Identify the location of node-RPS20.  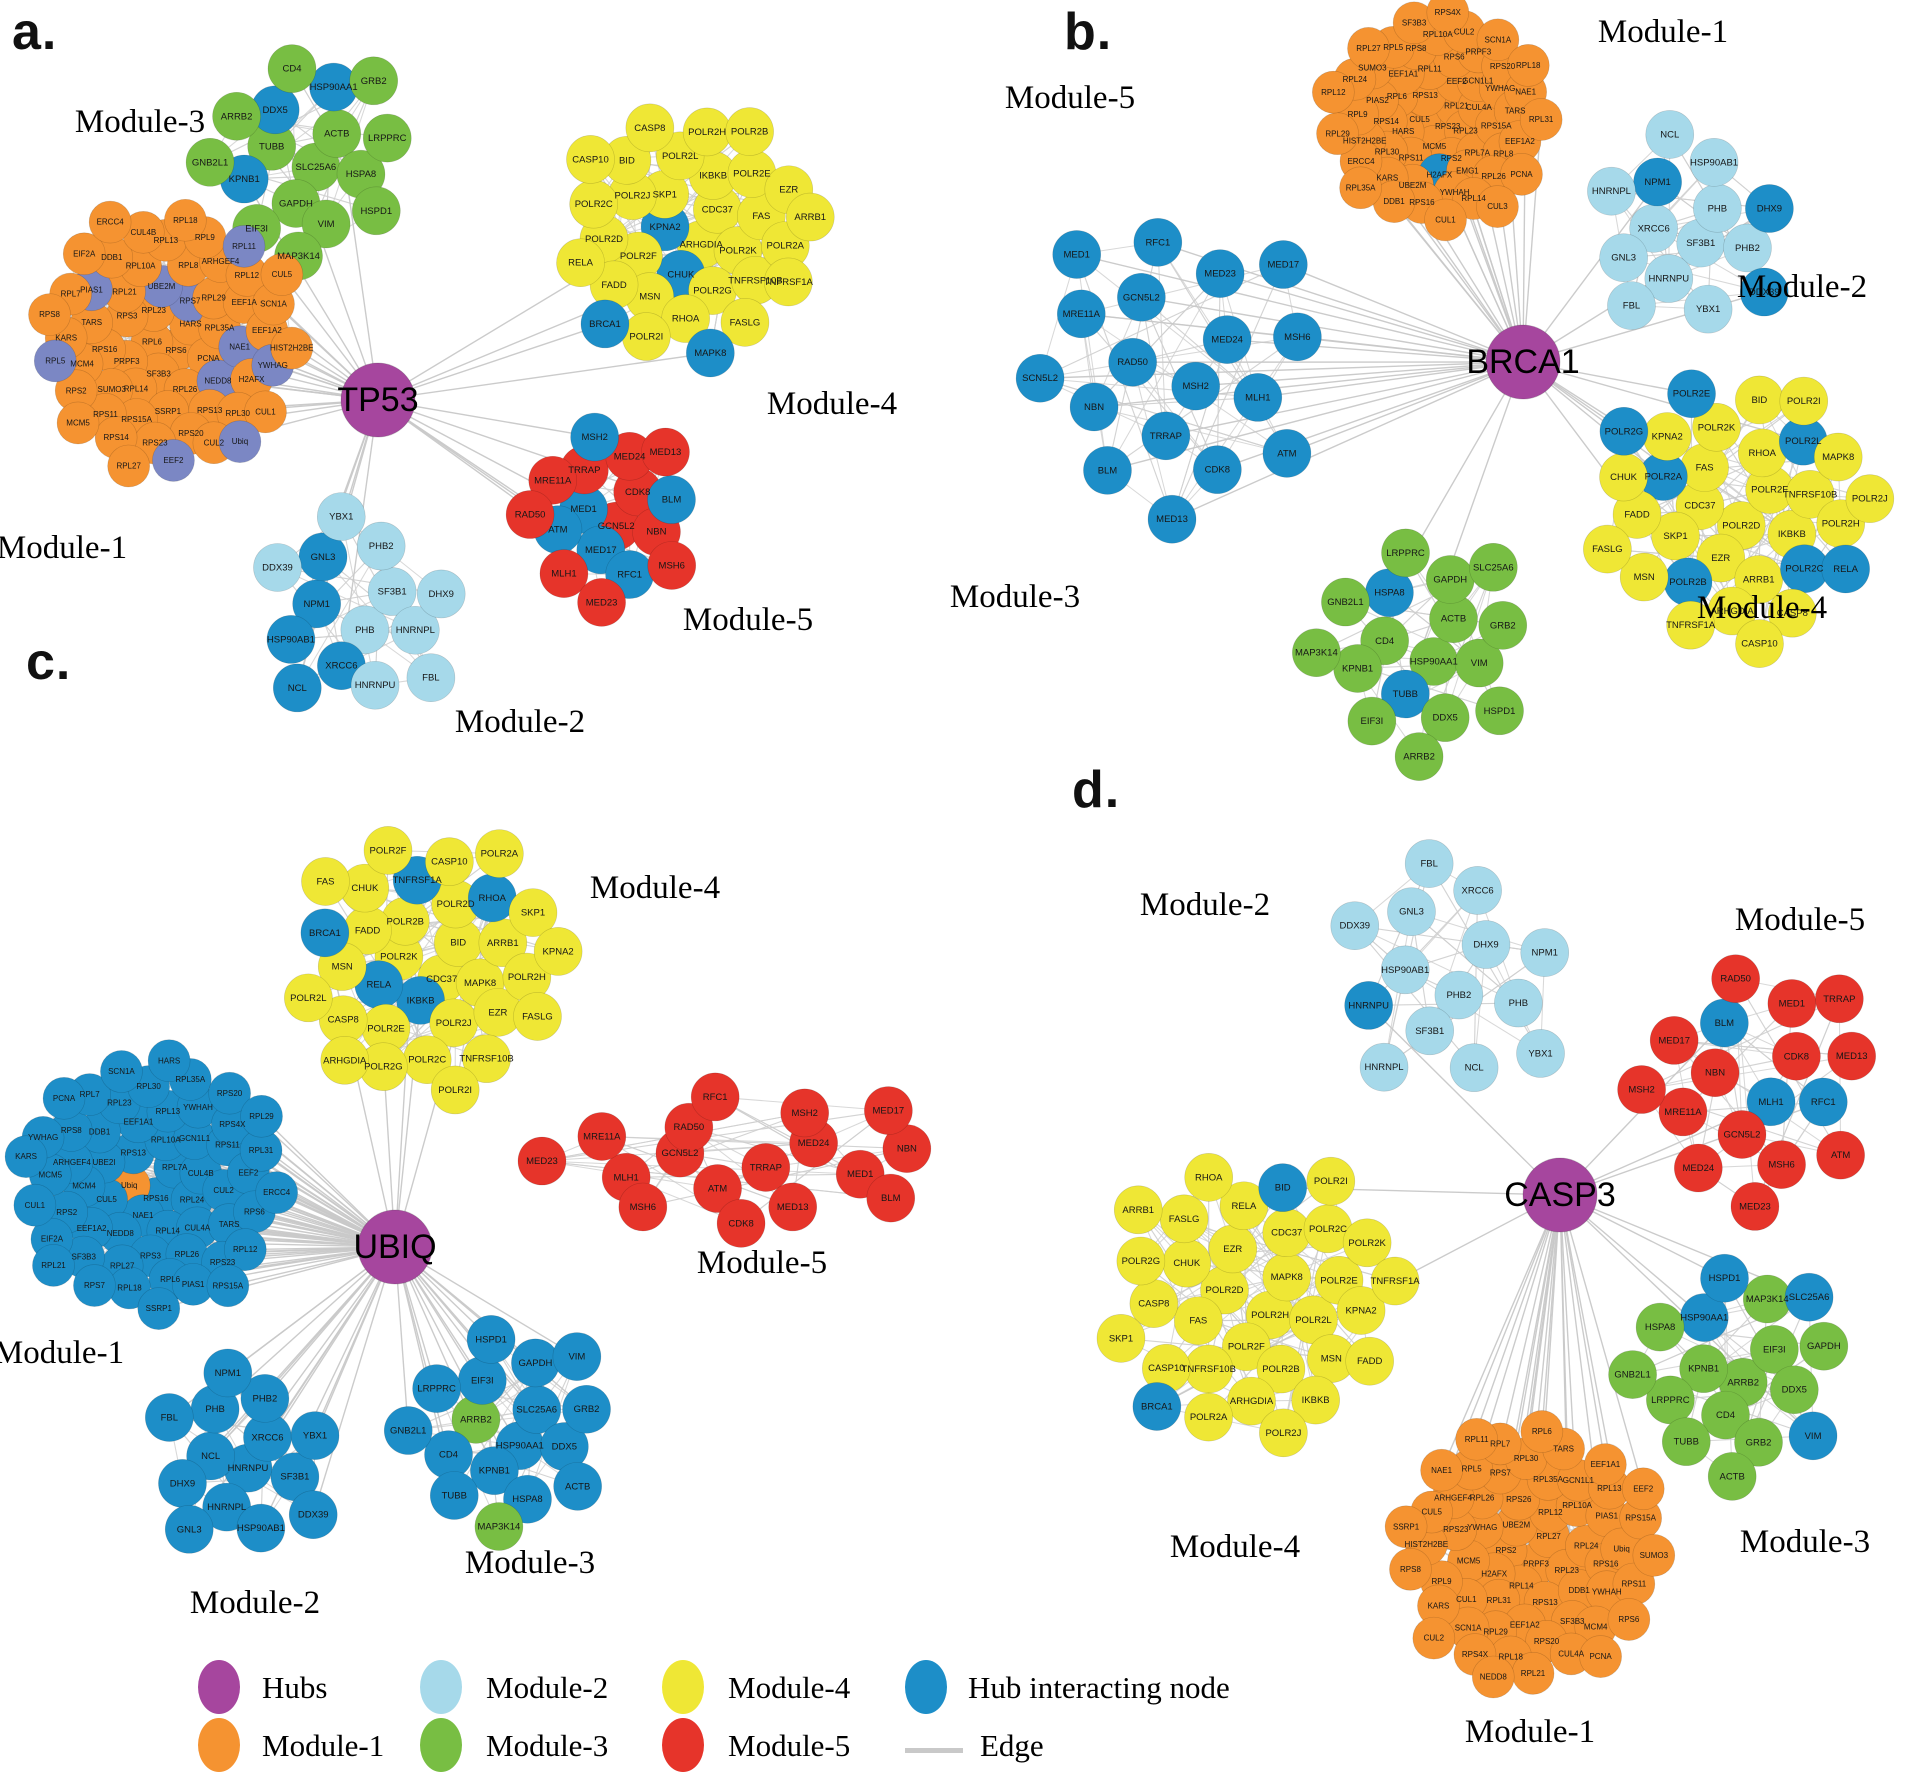
(229, 1093).